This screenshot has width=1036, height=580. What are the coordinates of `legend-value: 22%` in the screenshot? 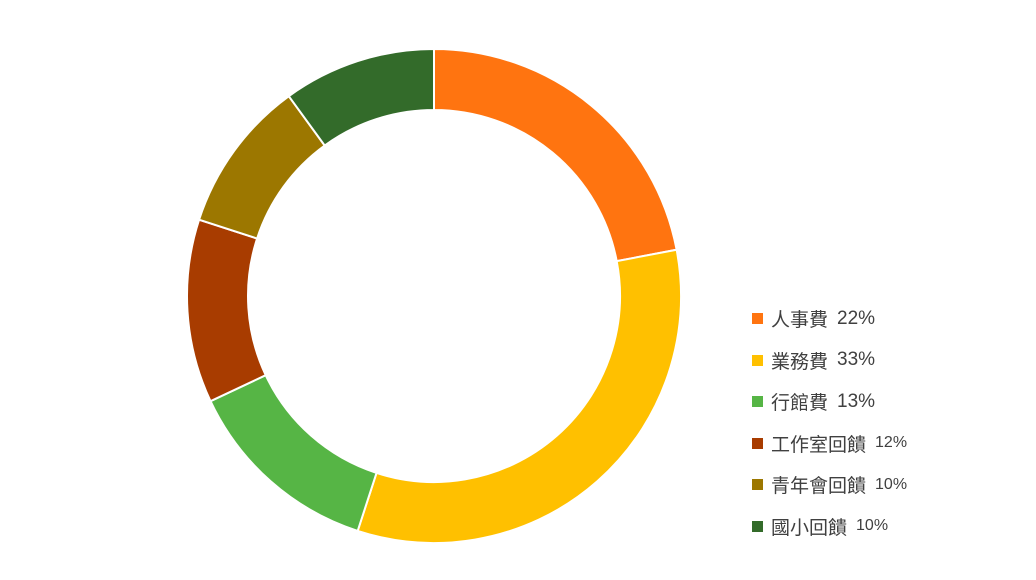 It's located at (856, 318).